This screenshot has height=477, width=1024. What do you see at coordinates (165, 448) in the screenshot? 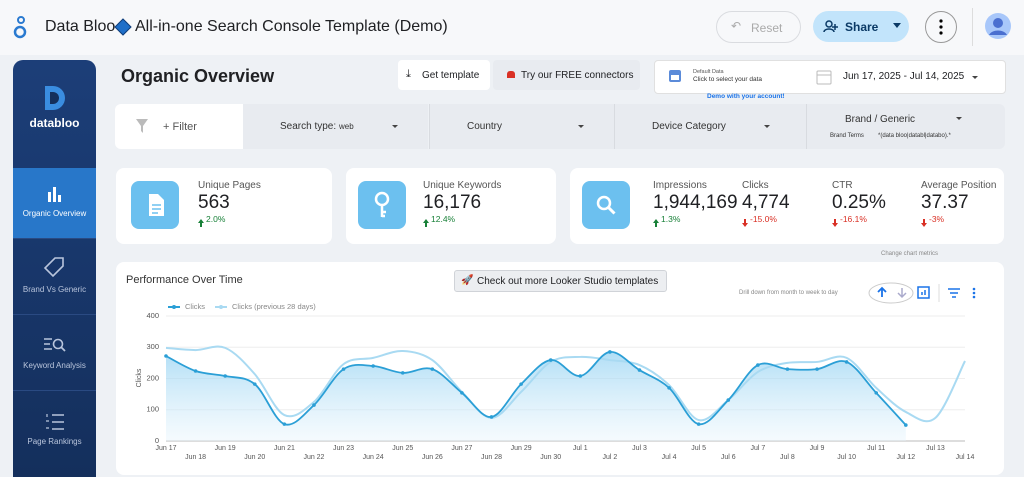
I see `x-tick-label: Jun 17` at bounding box center [165, 448].